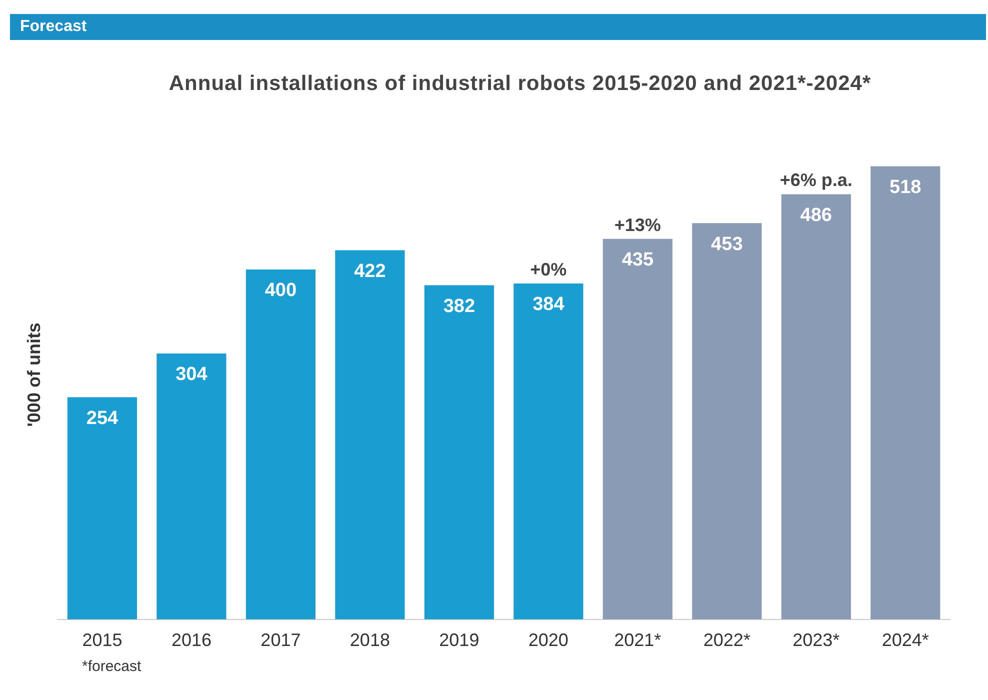 The width and height of the screenshot is (988, 700). I want to click on data-label: 453, so click(727, 244).